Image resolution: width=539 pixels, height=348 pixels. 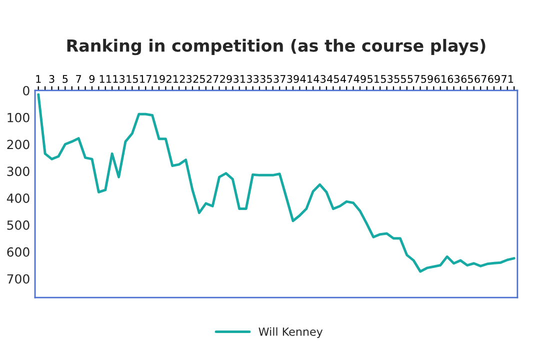 I want to click on x-tick-label: 25, so click(x=199, y=79).